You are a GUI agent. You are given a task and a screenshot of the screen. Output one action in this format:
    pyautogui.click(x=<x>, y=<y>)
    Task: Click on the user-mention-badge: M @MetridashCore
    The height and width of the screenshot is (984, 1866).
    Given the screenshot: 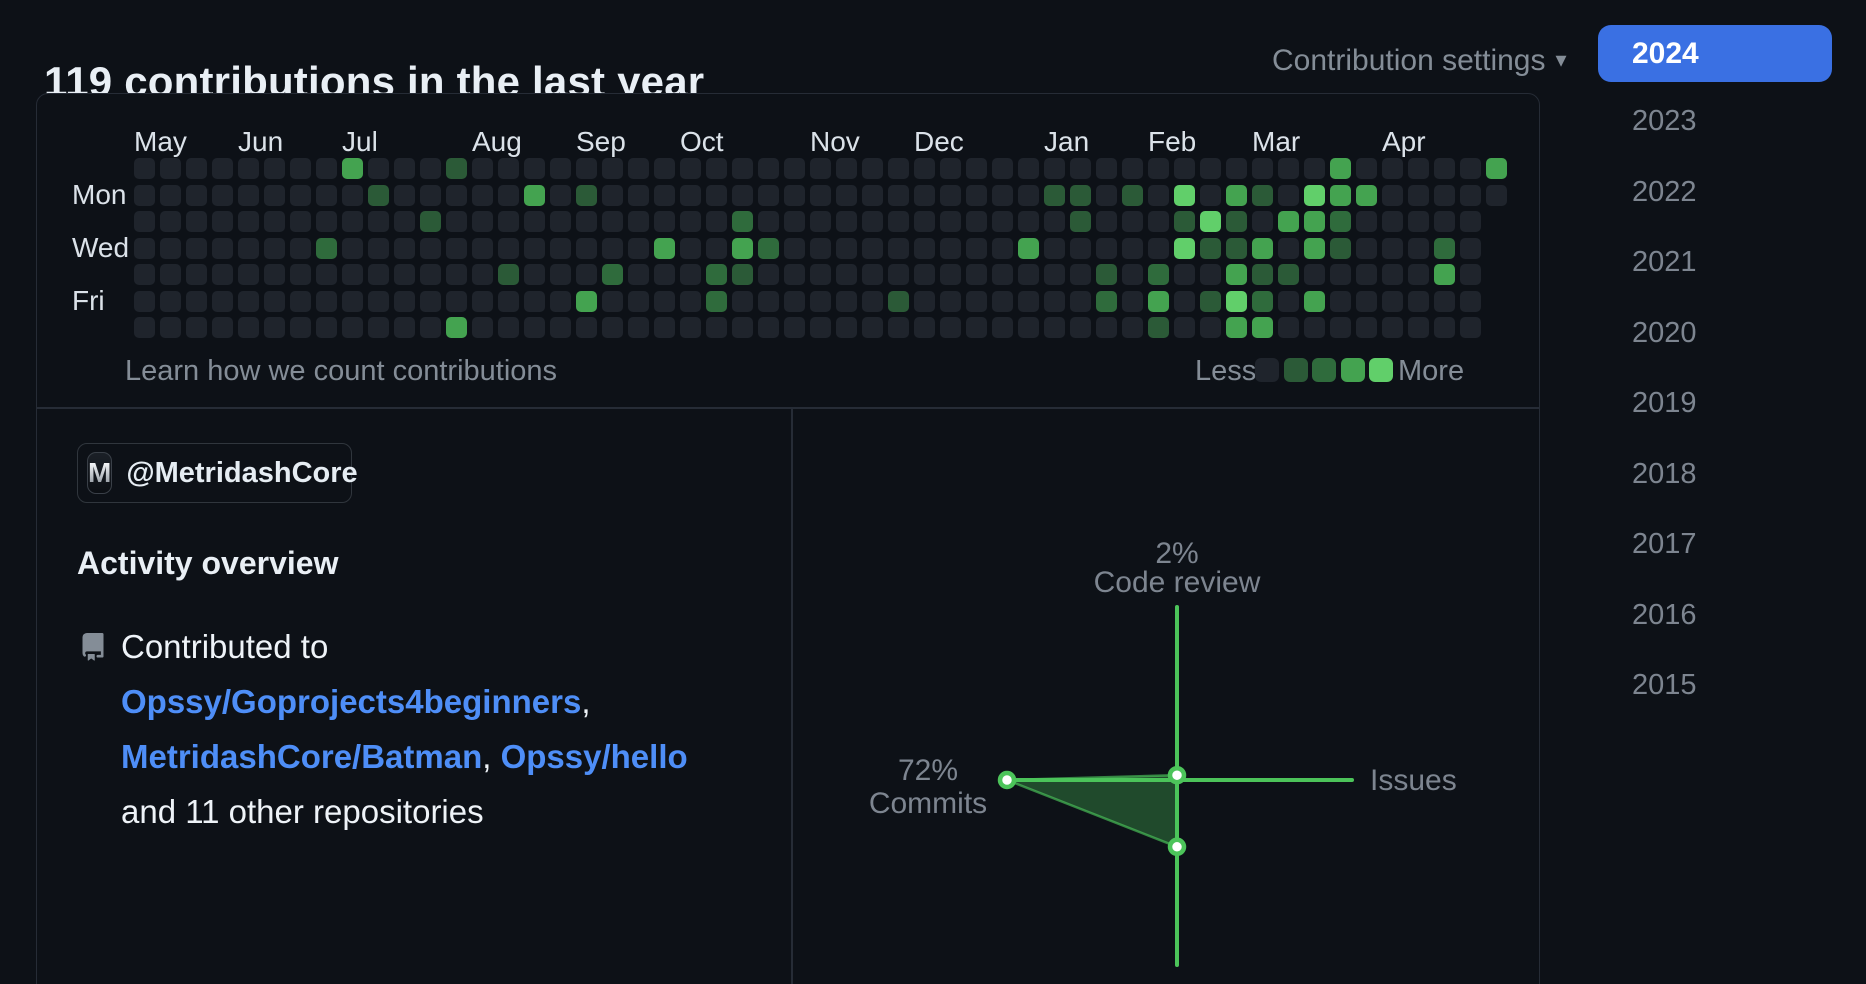 What is the action you would take?
    pyautogui.click(x=217, y=473)
    